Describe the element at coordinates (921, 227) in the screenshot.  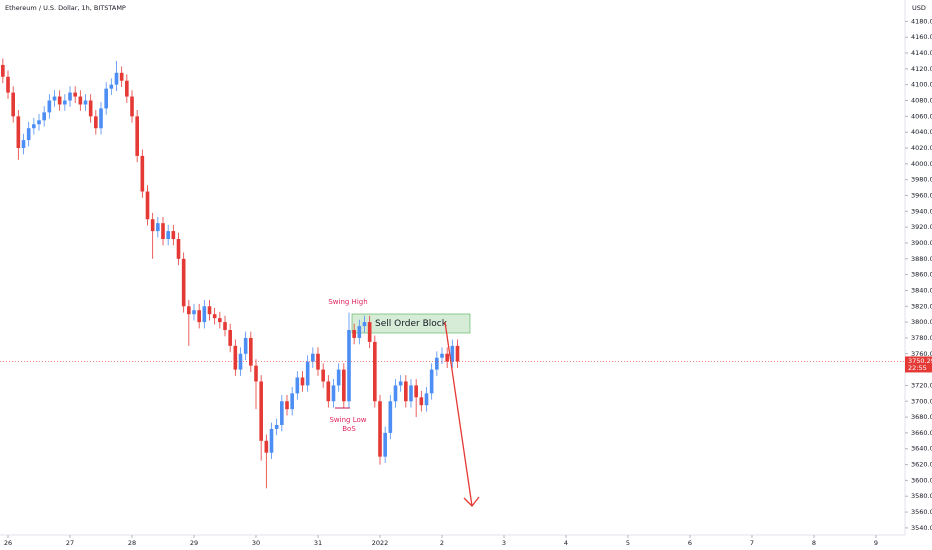
I see `y-tick-label: 3920.00` at that location.